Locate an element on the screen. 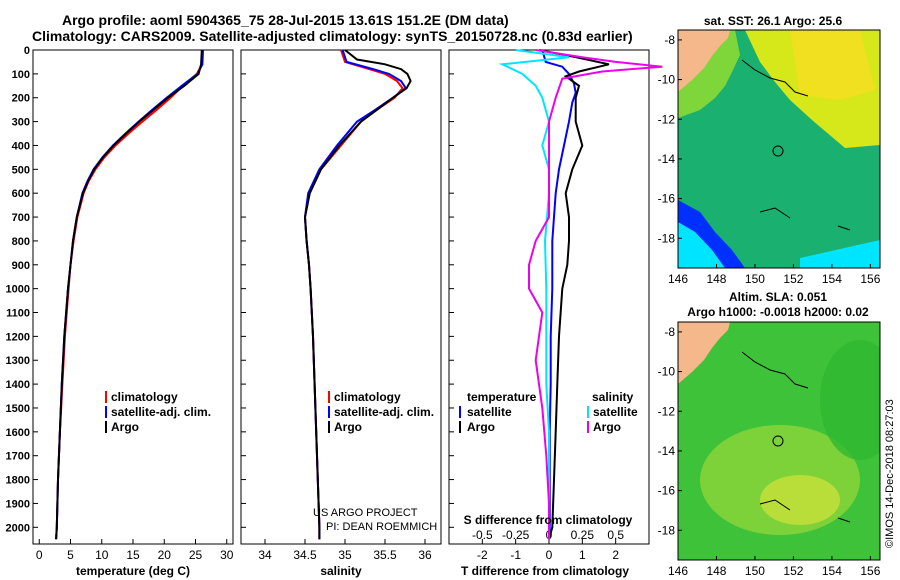 The width and height of the screenshot is (900, 580). depth-tick-label: 0 is located at coordinates (27, 51).